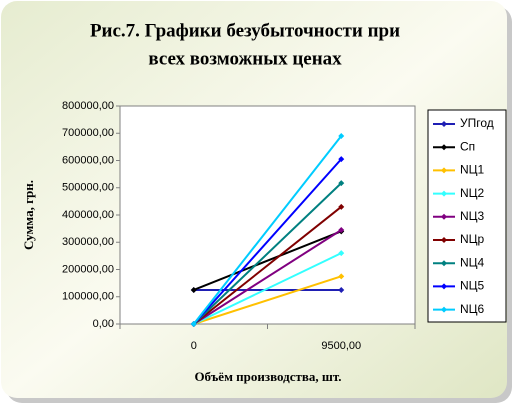 Image resolution: width=515 pixels, height=406 pixels. I want to click on y-tick-label: 800000,00, so click(88, 106).